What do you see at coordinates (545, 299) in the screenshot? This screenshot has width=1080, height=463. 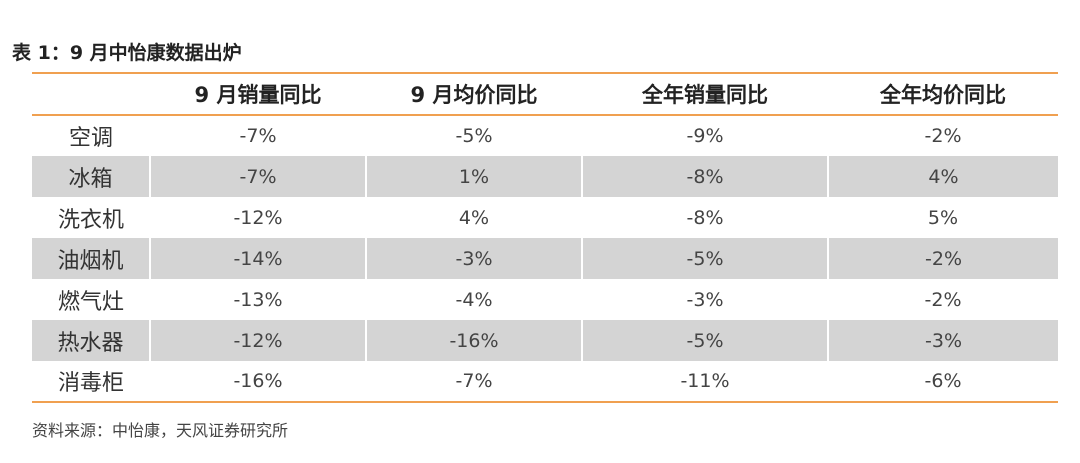 I see `table-row: 燃气灶 -13% -4% -3% -2%` at bounding box center [545, 299].